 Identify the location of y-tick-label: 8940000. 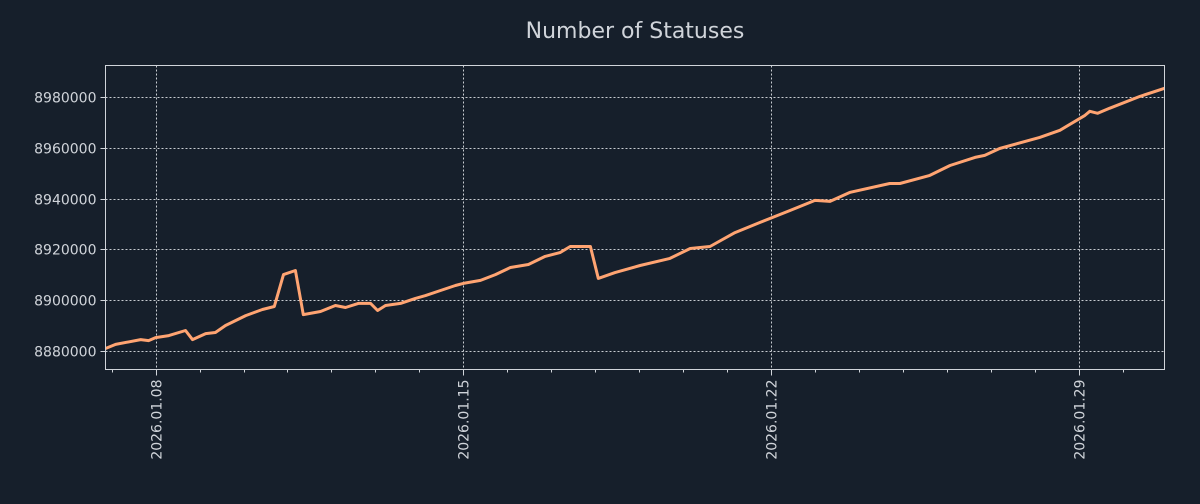
(65, 201).